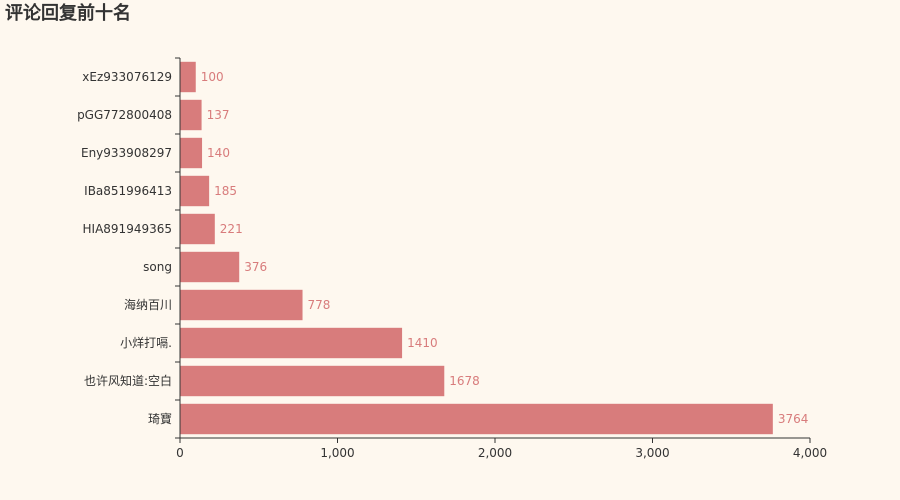  I want to click on y-tick-label: 海纳百川, so click(148, 304).